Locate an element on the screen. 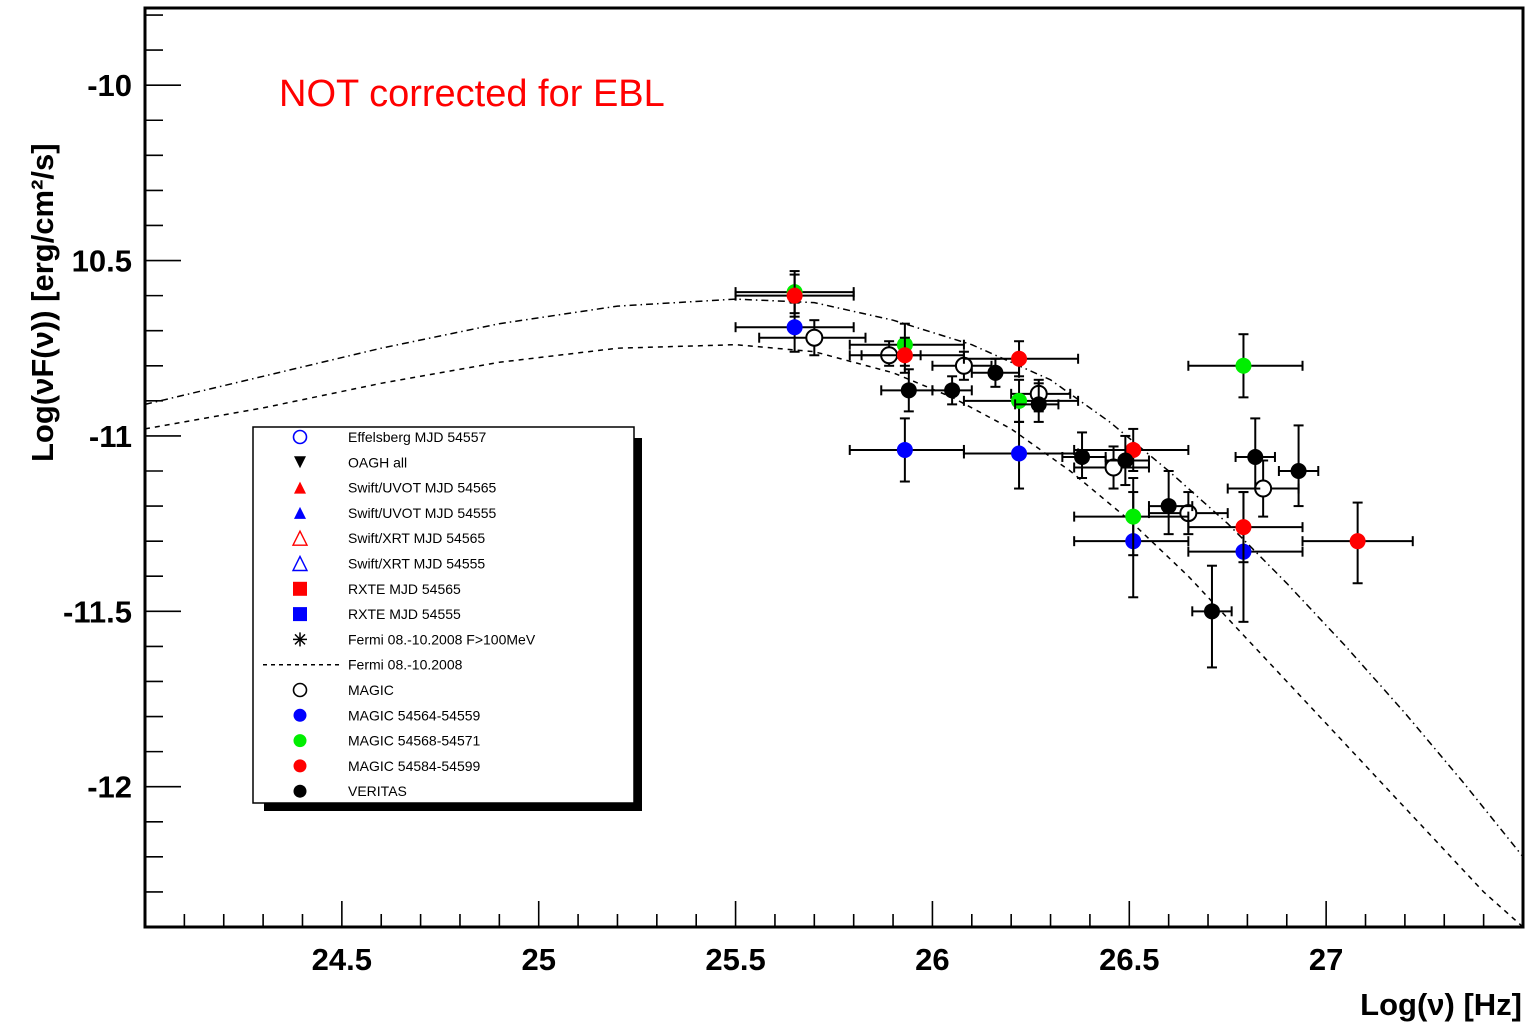 This screenshot has width=1533, height=1028. legend-label-oagh-all: OAGH all is located at coordinates (377, 462).